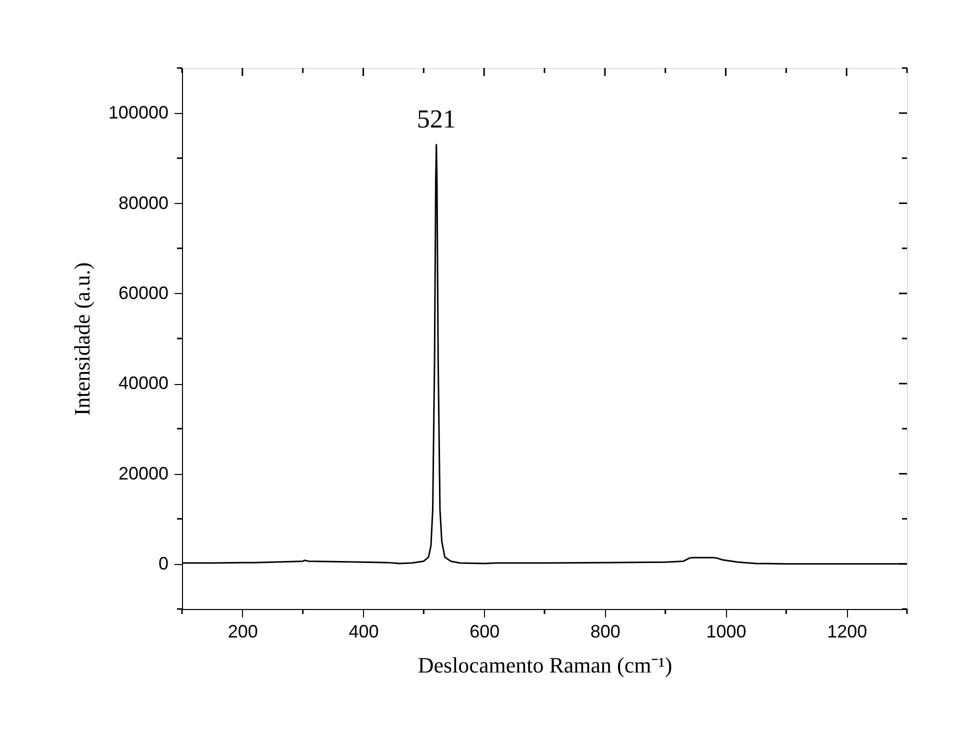 The image size is (964, 731). I want to click on y-tick-label: 0, so click(163, 563).